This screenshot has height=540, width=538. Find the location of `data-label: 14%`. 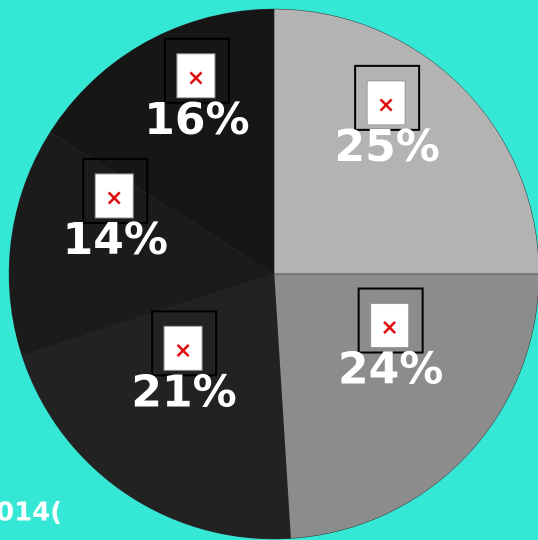

data-label: 14% is located at coordinates (115, 239).